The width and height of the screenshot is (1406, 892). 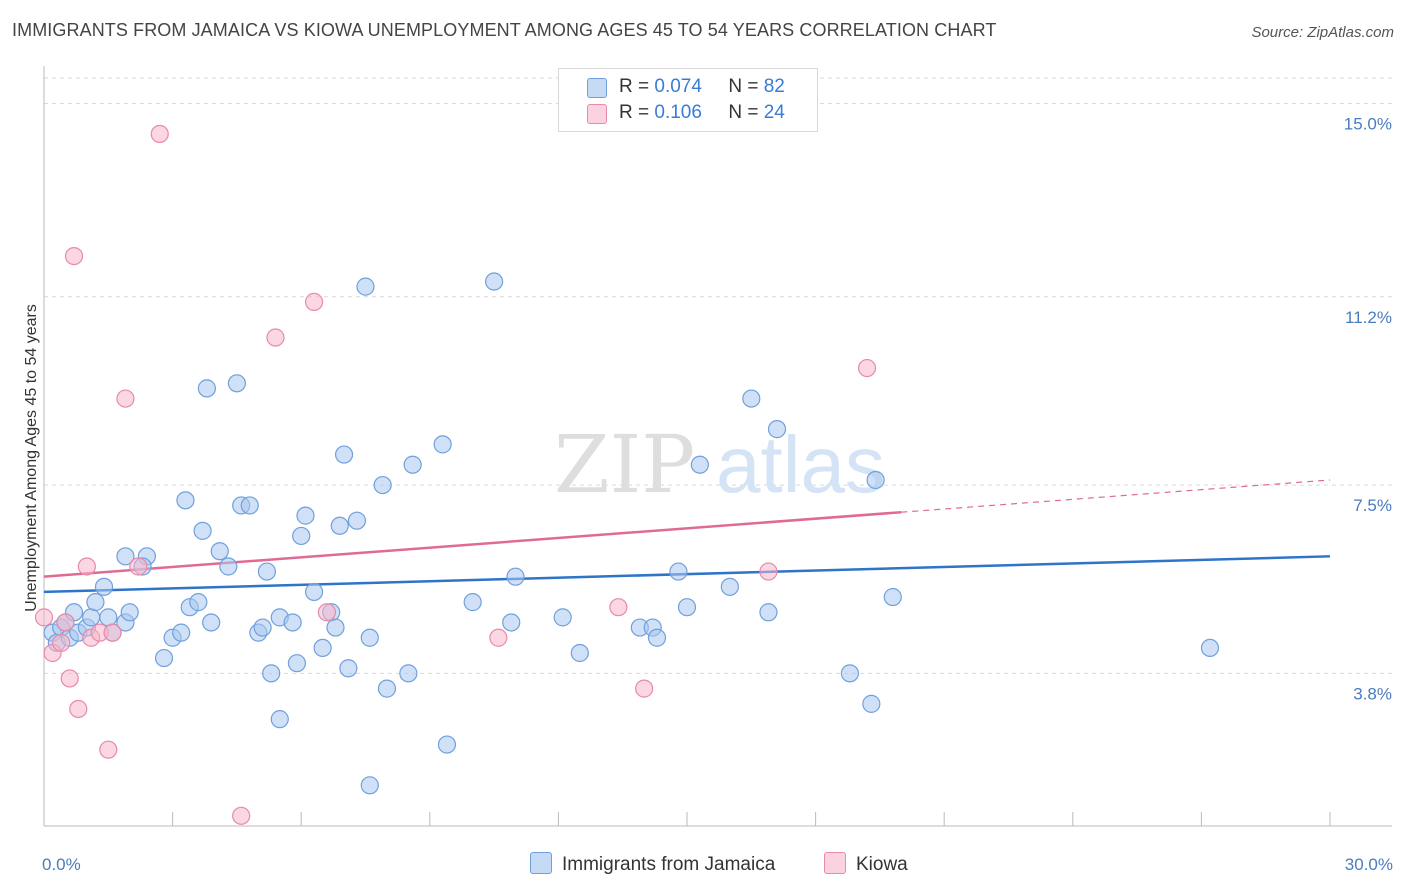 What do you see at coordinates (1368, 123) in the screenshot?
I see `y-tick-label: 15.0%` at bounding box center [1368, 123].